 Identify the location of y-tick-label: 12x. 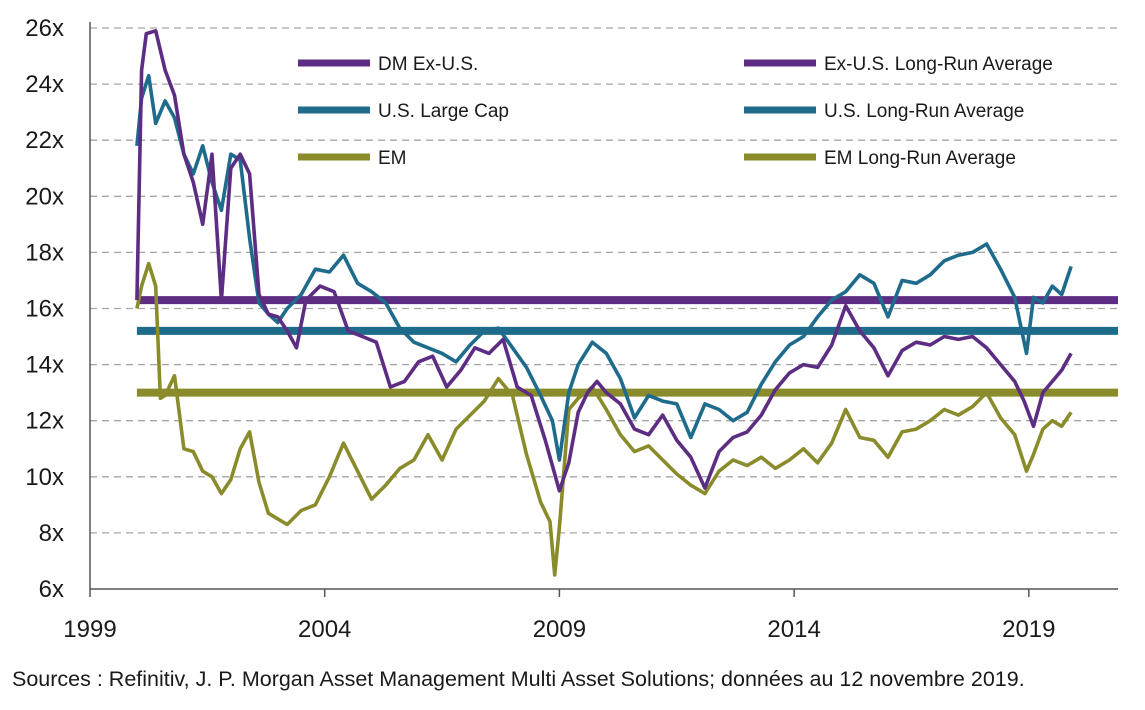
(44, 421).